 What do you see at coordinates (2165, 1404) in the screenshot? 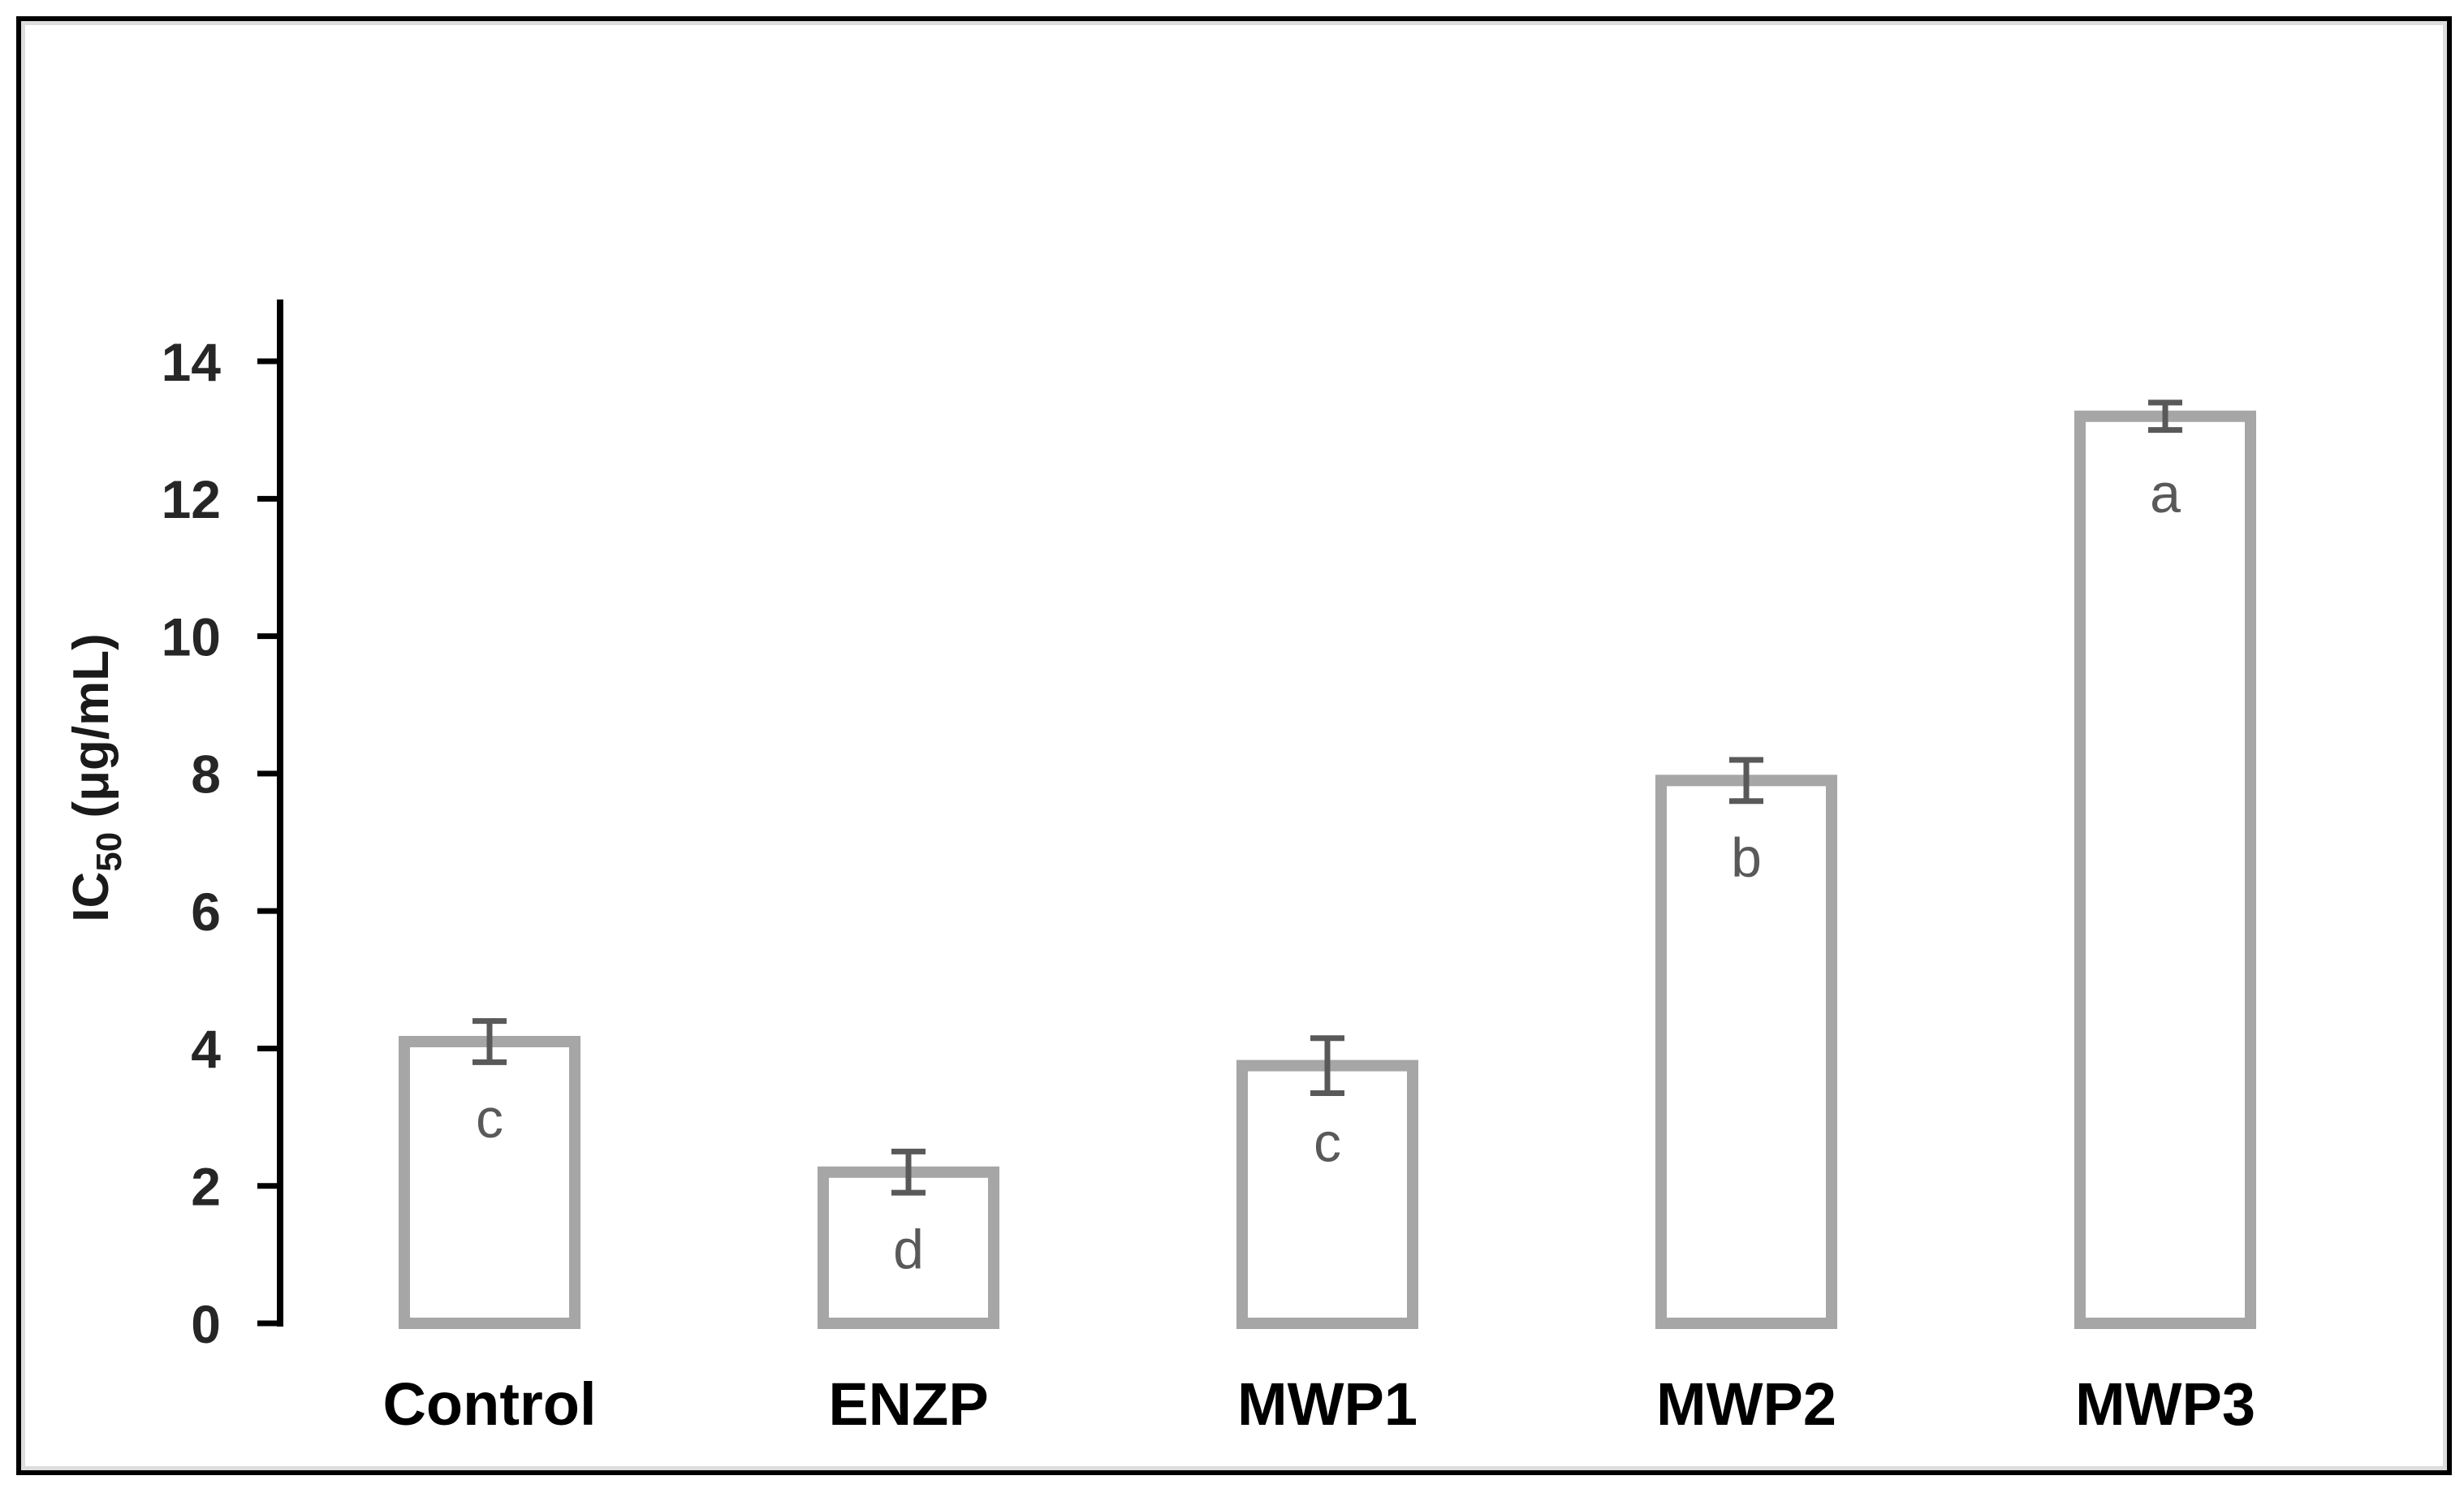
I see `x-category-label-mwp3: MWP3` at bounding box center [2165, 1404].